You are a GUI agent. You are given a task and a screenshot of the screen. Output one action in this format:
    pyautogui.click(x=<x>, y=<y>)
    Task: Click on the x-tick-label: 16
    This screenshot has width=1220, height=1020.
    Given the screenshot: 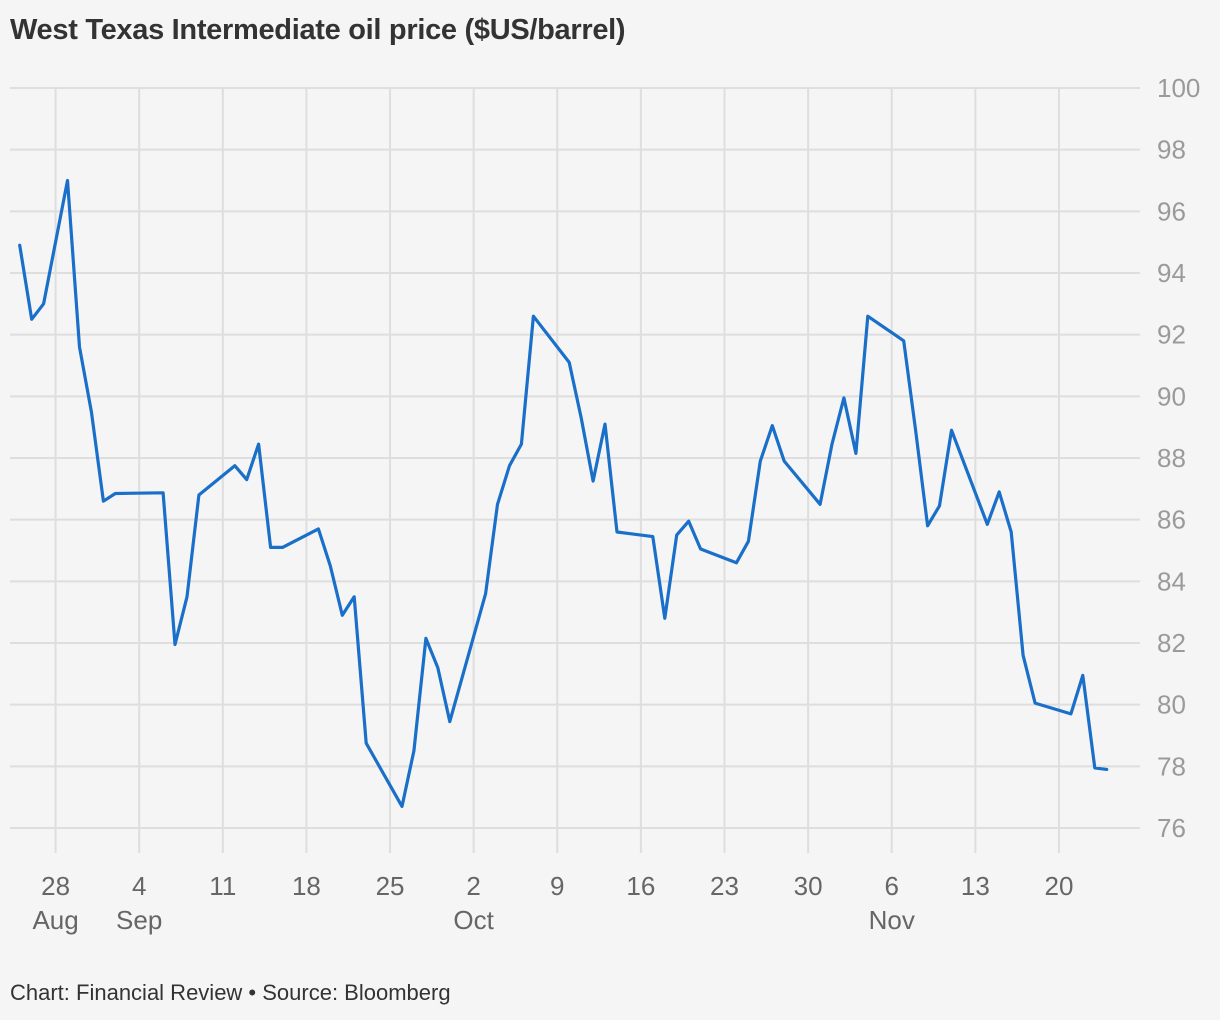 What is the action you would take?
    pyautogui.click(x=640, y=886)
    